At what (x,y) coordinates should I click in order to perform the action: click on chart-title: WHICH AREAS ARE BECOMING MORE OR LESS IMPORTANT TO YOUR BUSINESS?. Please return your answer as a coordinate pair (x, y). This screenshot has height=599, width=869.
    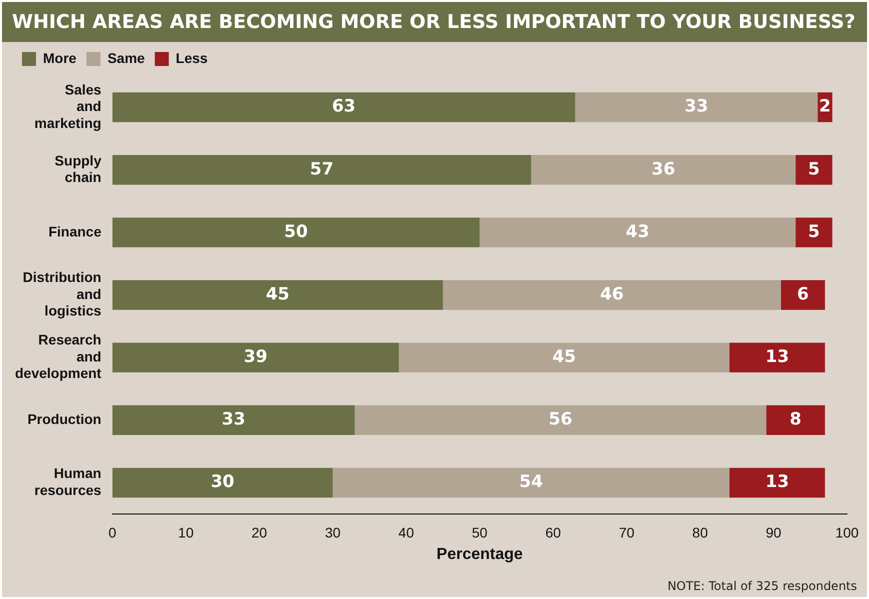
    Looking at the image, I should click on (434, 22).